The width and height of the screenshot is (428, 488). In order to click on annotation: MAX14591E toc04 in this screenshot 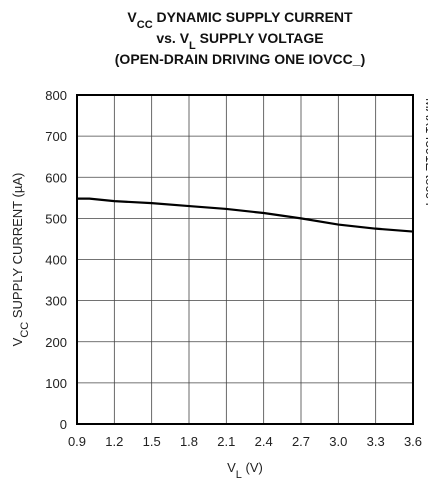, I will do `click(425, 152)`.